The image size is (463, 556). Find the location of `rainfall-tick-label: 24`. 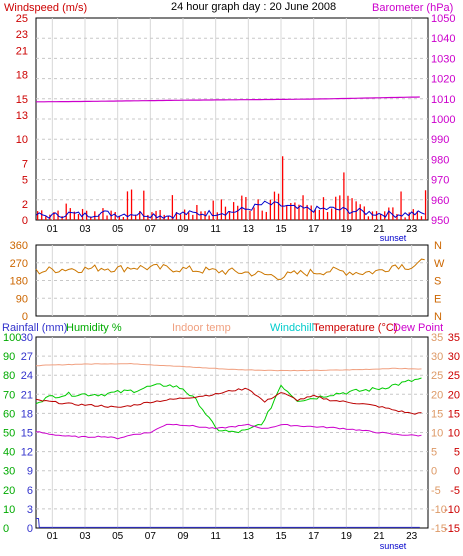

rainfall-tick-label: 24 is located at coordinates (27, 376).